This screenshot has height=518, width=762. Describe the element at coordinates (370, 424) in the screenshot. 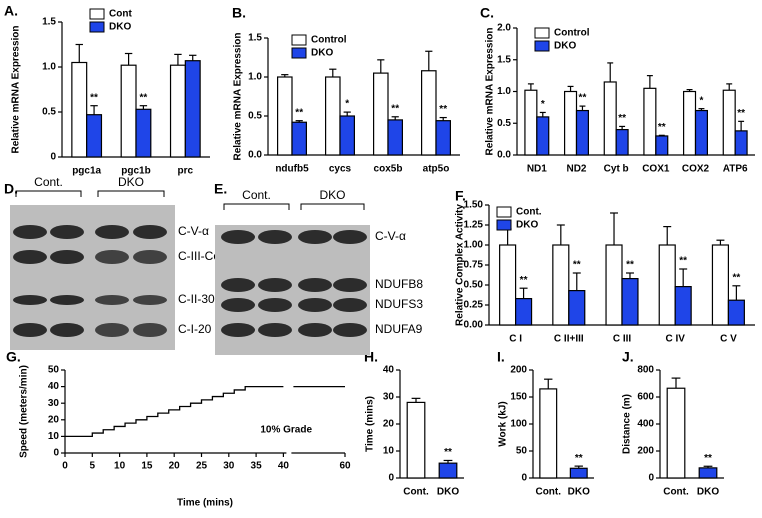

I see `y-axis-label: Time (mins)` at that location.